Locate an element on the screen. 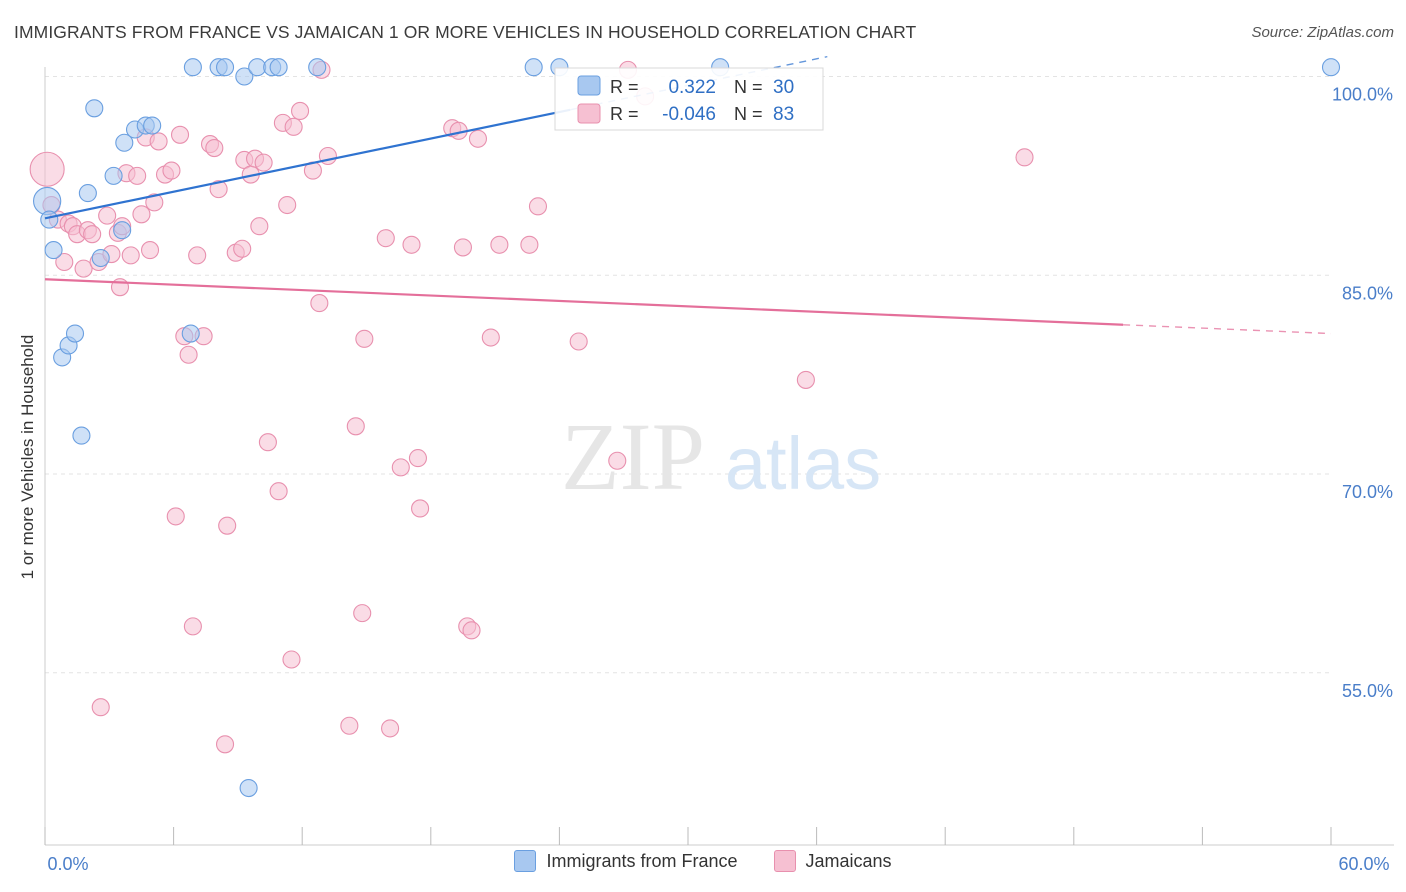 The width and height of the screenshot is (1406, 892). legend-label-jamaicans: Jamaicans is located at coordinates (848, 860).